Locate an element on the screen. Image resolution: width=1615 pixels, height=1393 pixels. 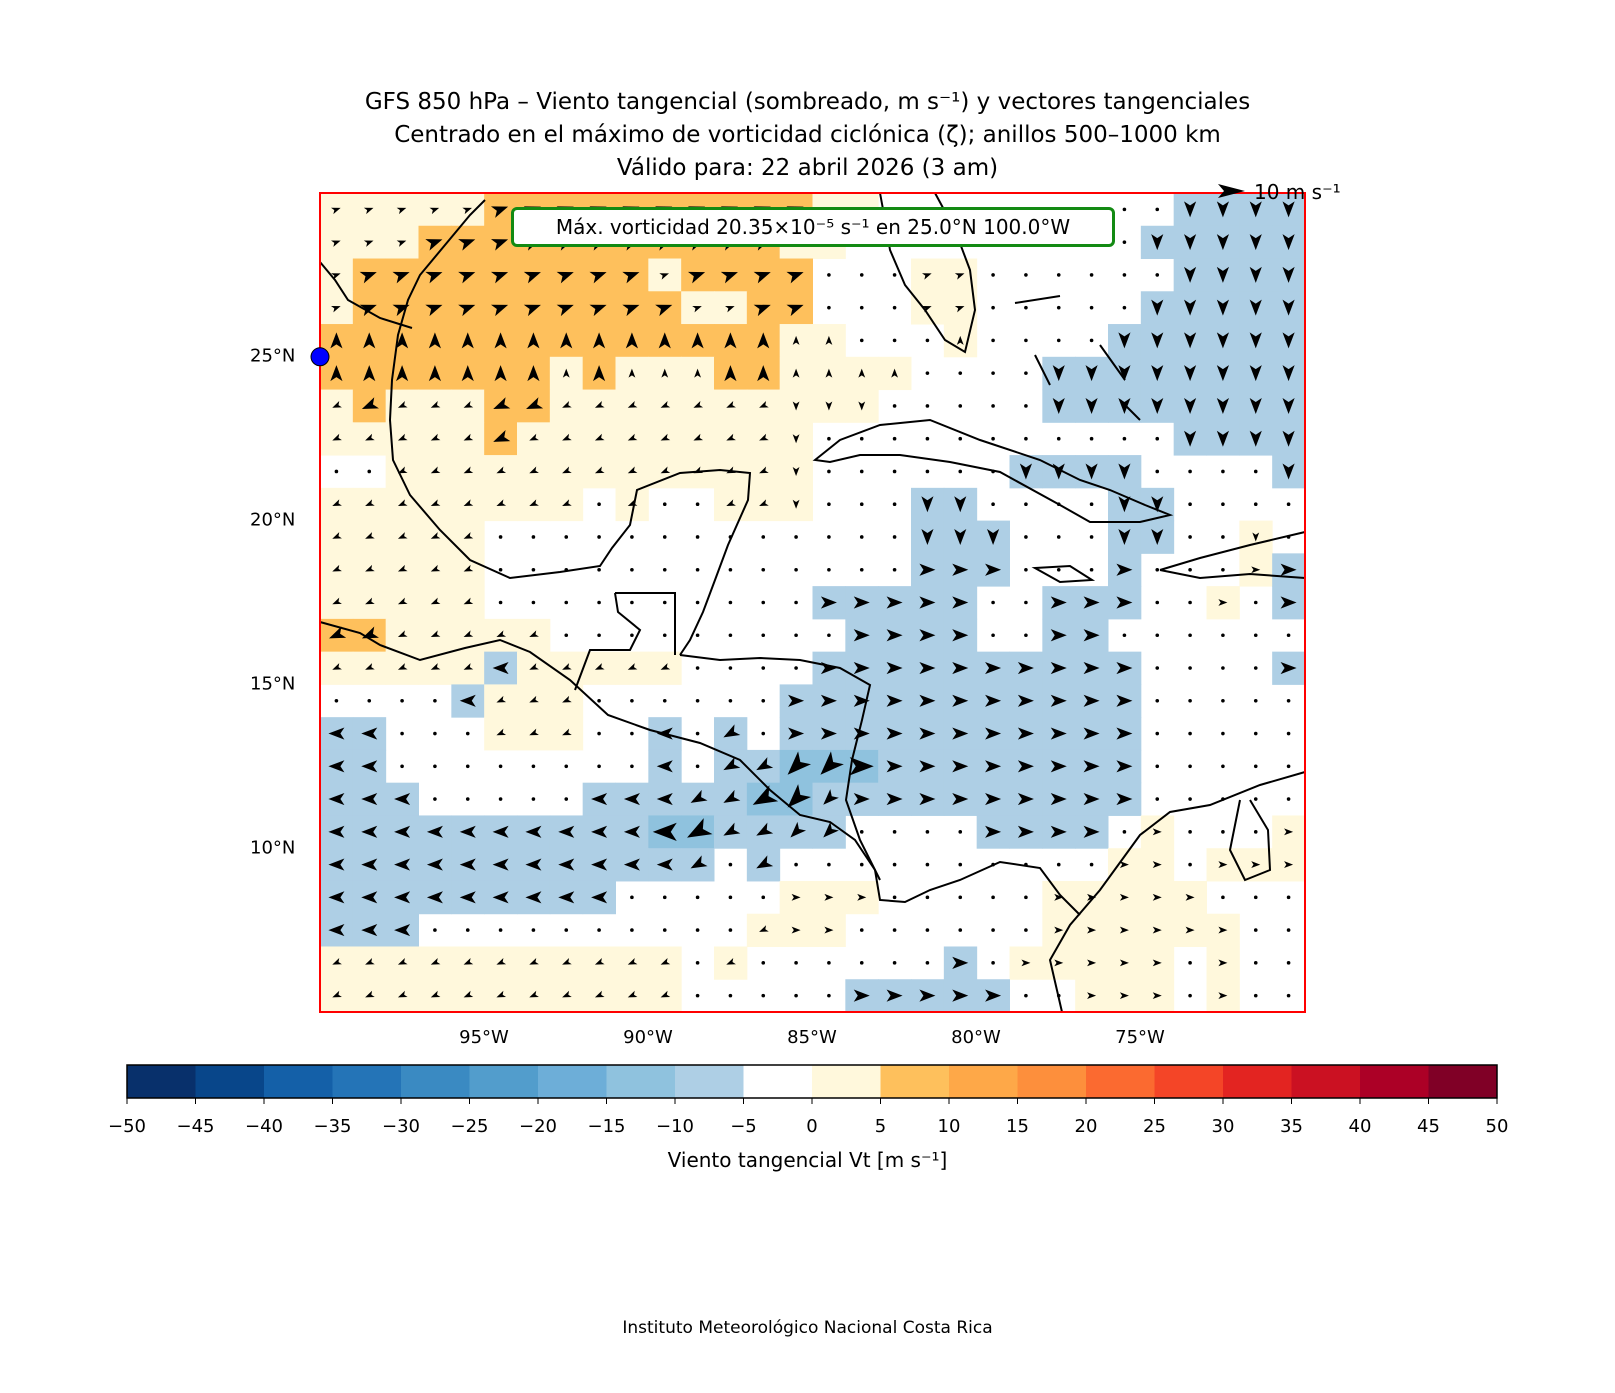
colorbar-tick-label: −30 is located at coordinates (401, 1126).